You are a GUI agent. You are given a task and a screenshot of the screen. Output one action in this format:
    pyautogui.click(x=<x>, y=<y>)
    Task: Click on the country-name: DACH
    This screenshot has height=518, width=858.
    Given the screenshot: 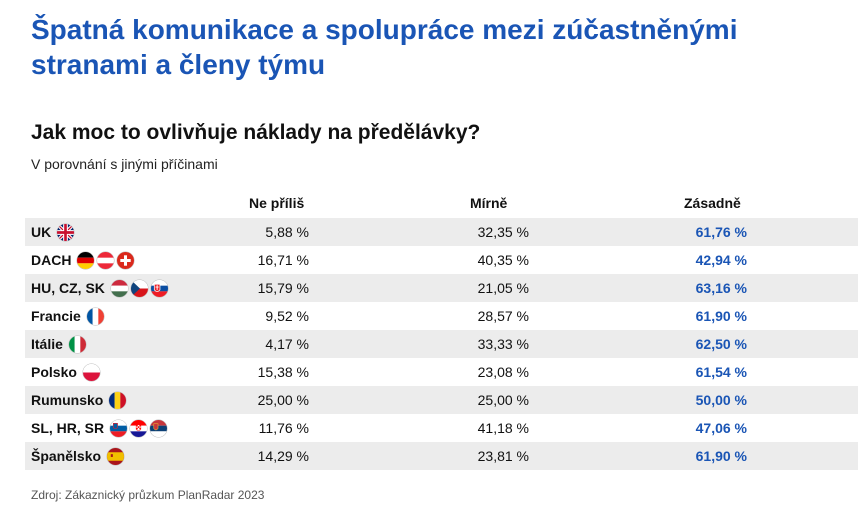 What is the action you would take?
    pyautogui.click(x=51, y=260)
    